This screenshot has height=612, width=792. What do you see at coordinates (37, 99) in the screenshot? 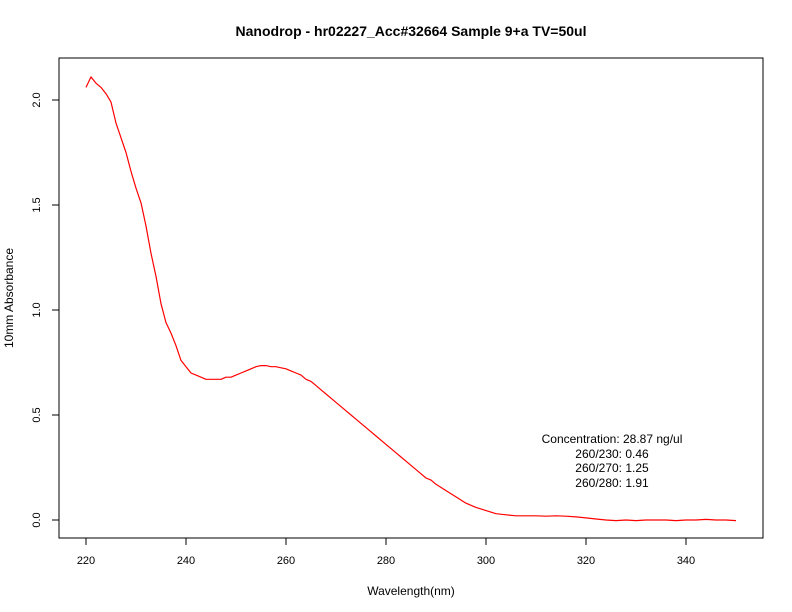
I see `y-tick-label: 2.0` at bounding box center [37, 99].